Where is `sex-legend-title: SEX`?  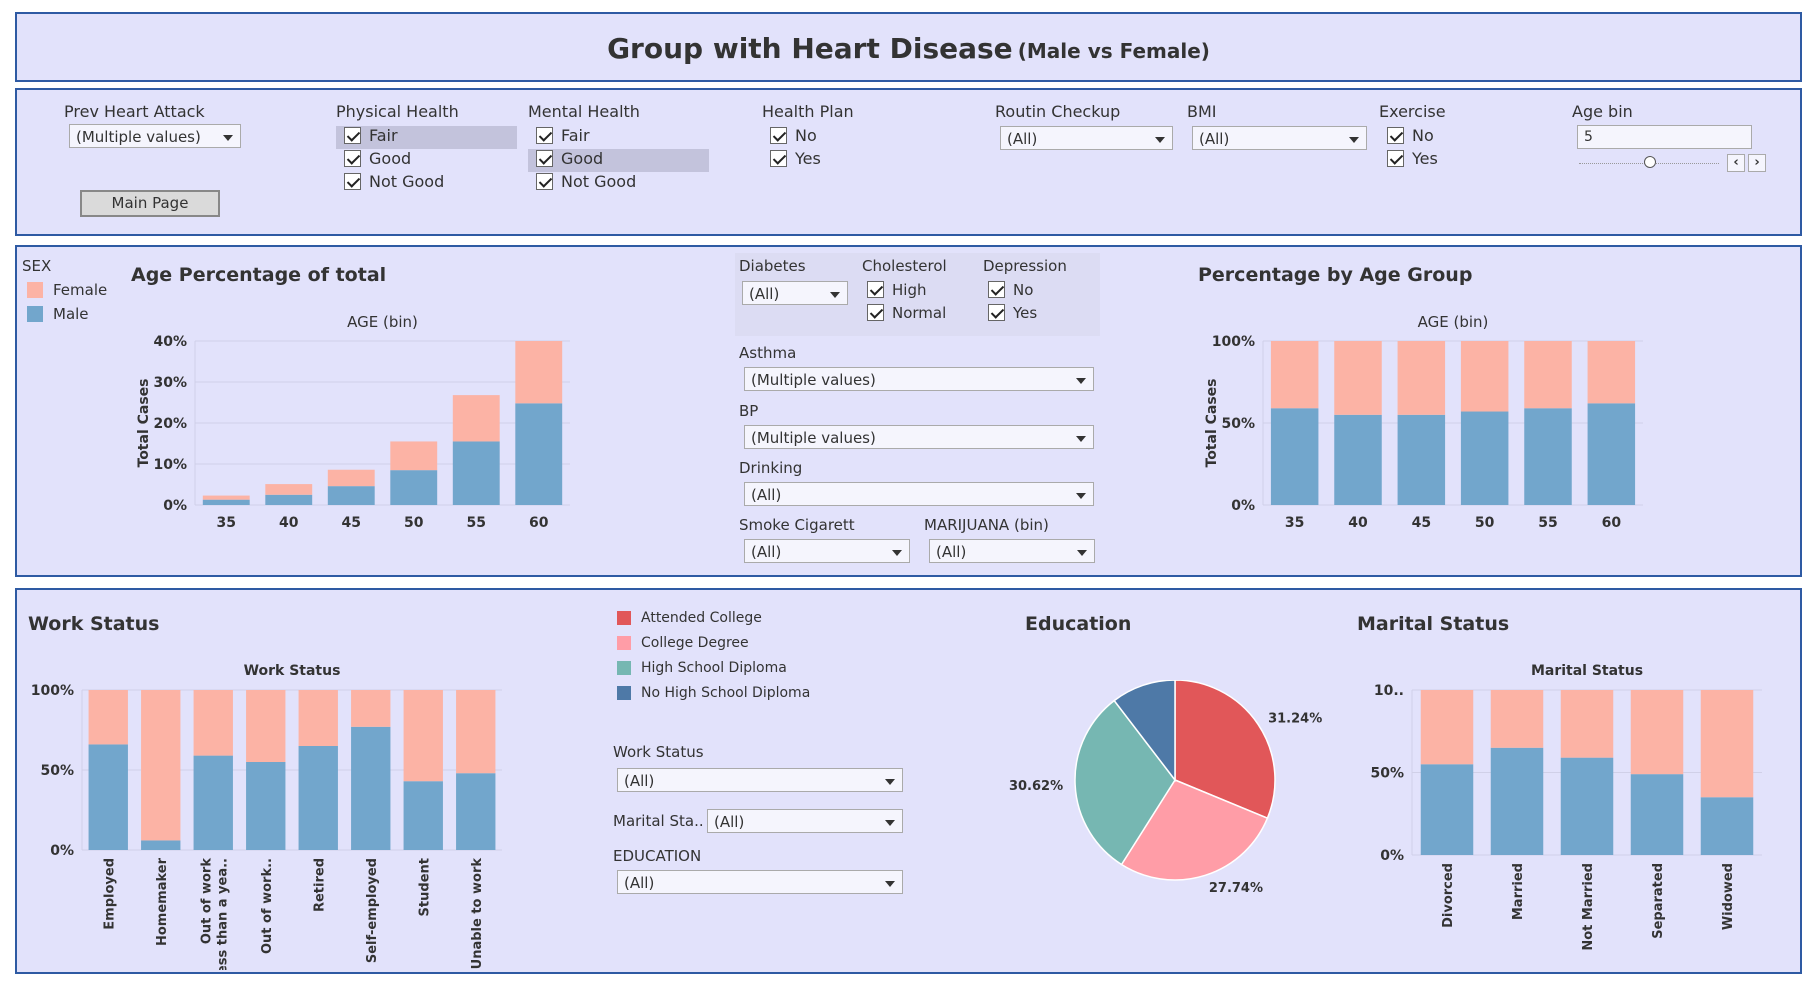 sex-legend-title: SEX is located at coordinates (37, 266).